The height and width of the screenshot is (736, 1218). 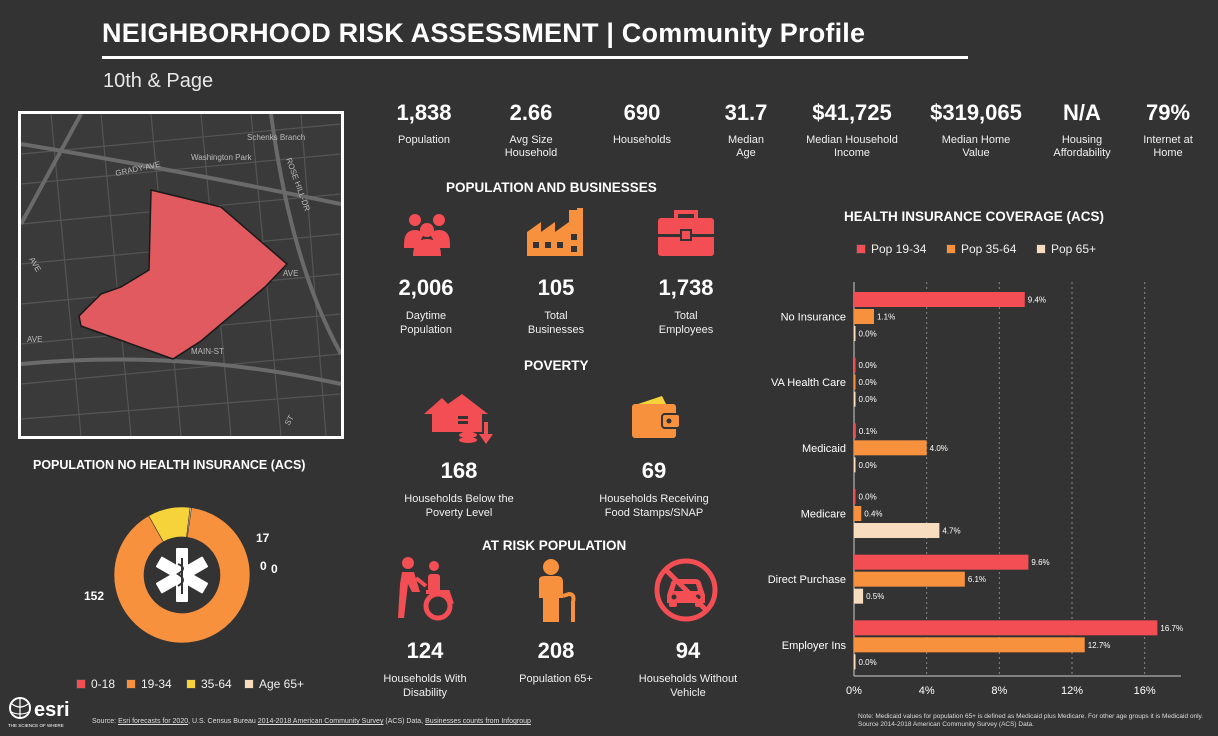 I want to click on households-food-stamps: 69 Households Receiving Food Stamps/SNAP, so click(x=654, y=488).